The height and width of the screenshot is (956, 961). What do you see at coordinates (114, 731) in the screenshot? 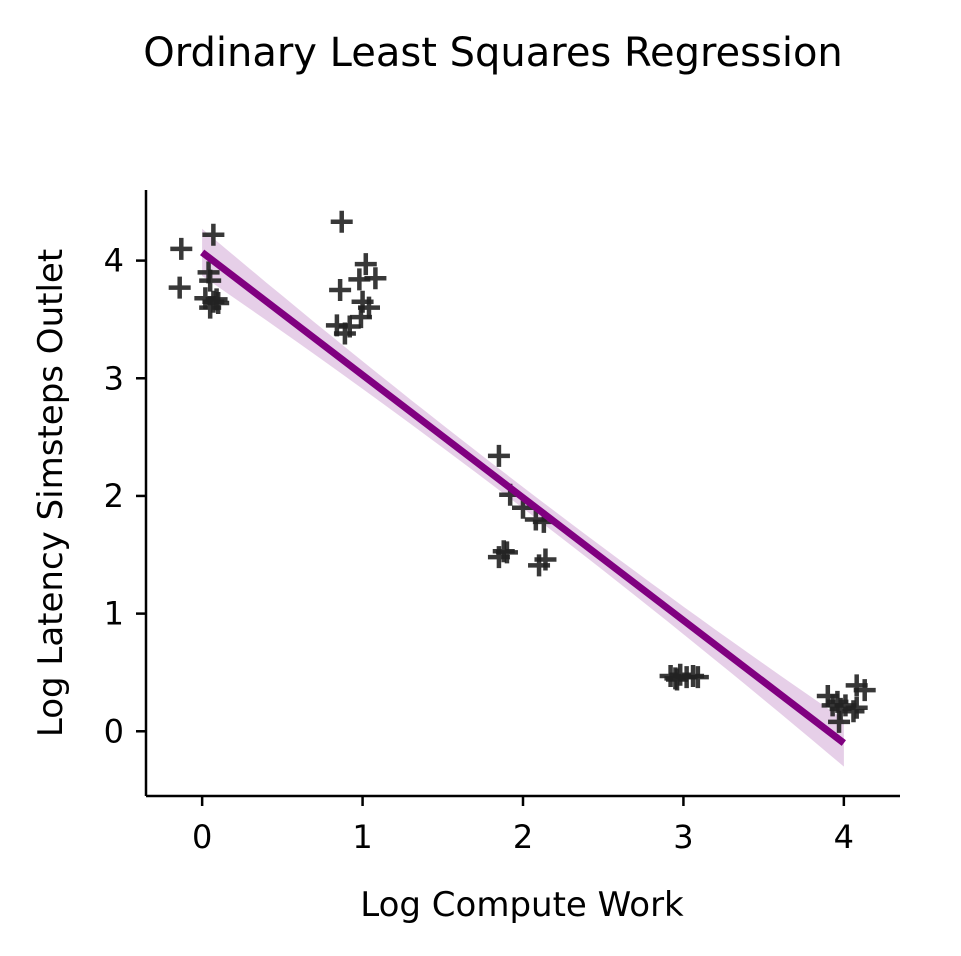
I see `y-tick-label: 0` at bounding box center [114, 731].